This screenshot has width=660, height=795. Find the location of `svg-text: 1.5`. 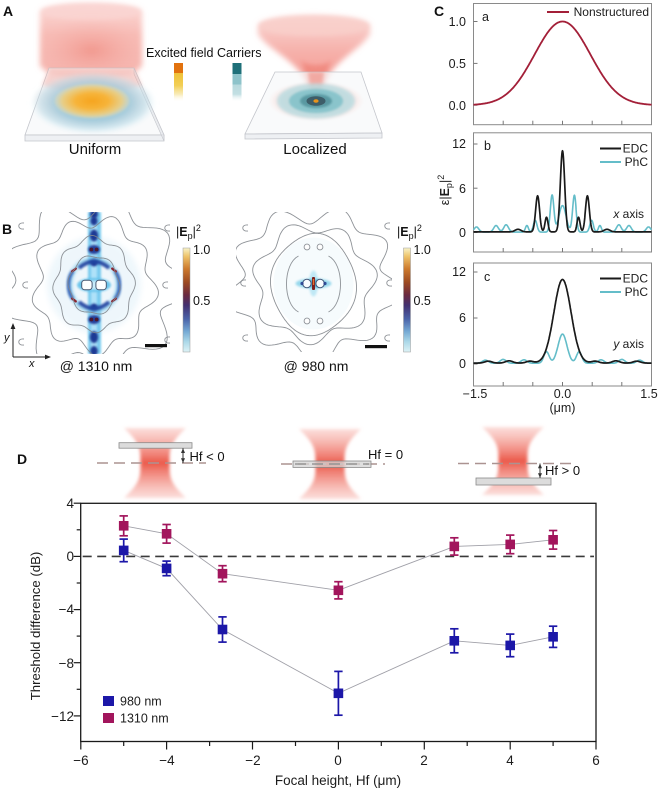

svg-text: 1.5 is located at coordinates (648, 394).